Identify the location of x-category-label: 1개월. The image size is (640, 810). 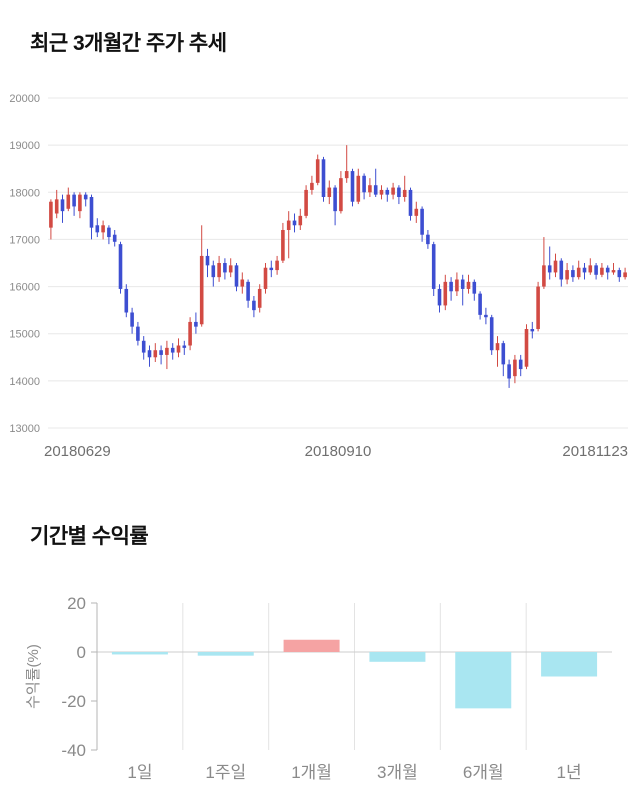
(311, 772).